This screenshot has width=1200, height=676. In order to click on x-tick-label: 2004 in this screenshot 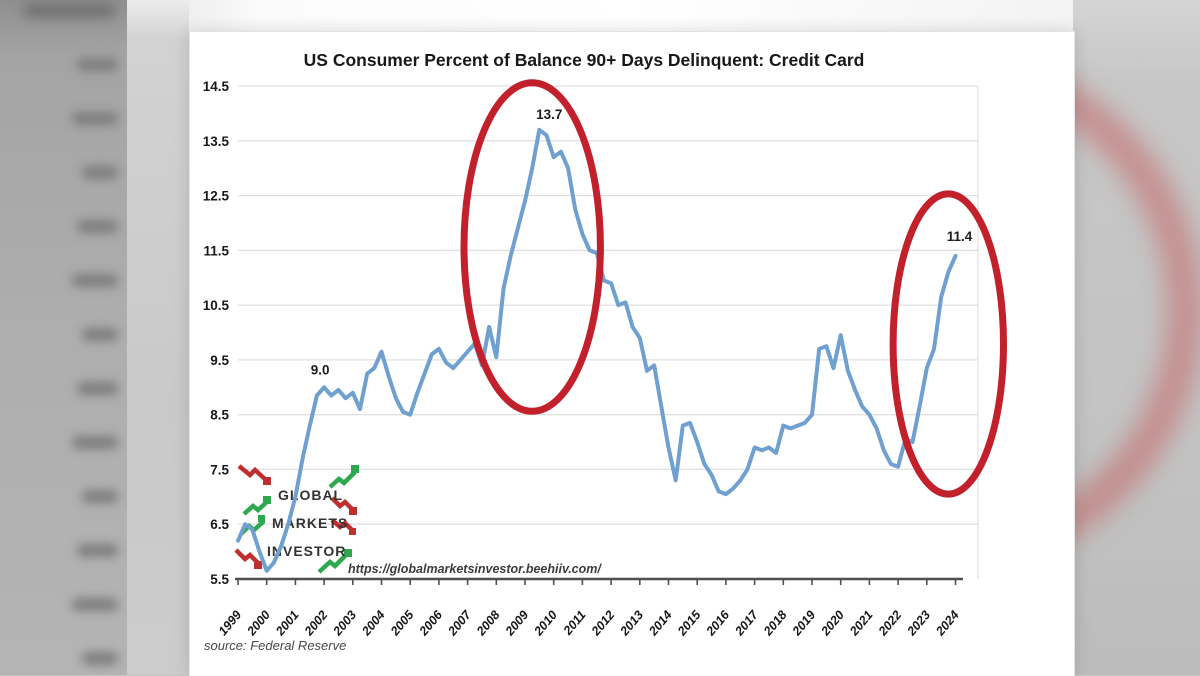, I will do `click(373, 623)`.